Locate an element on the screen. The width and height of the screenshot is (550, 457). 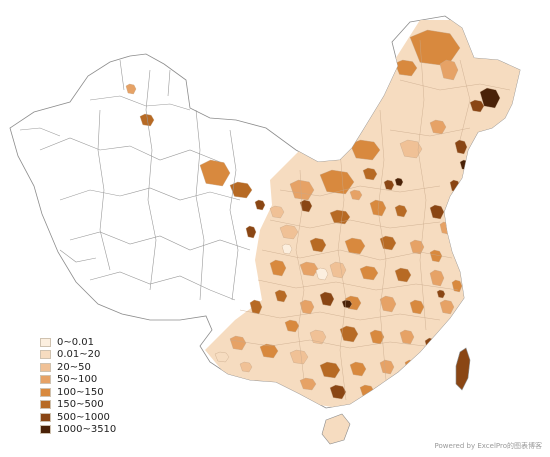
legend-label: 150~500 is located at coordinates (80, 405).